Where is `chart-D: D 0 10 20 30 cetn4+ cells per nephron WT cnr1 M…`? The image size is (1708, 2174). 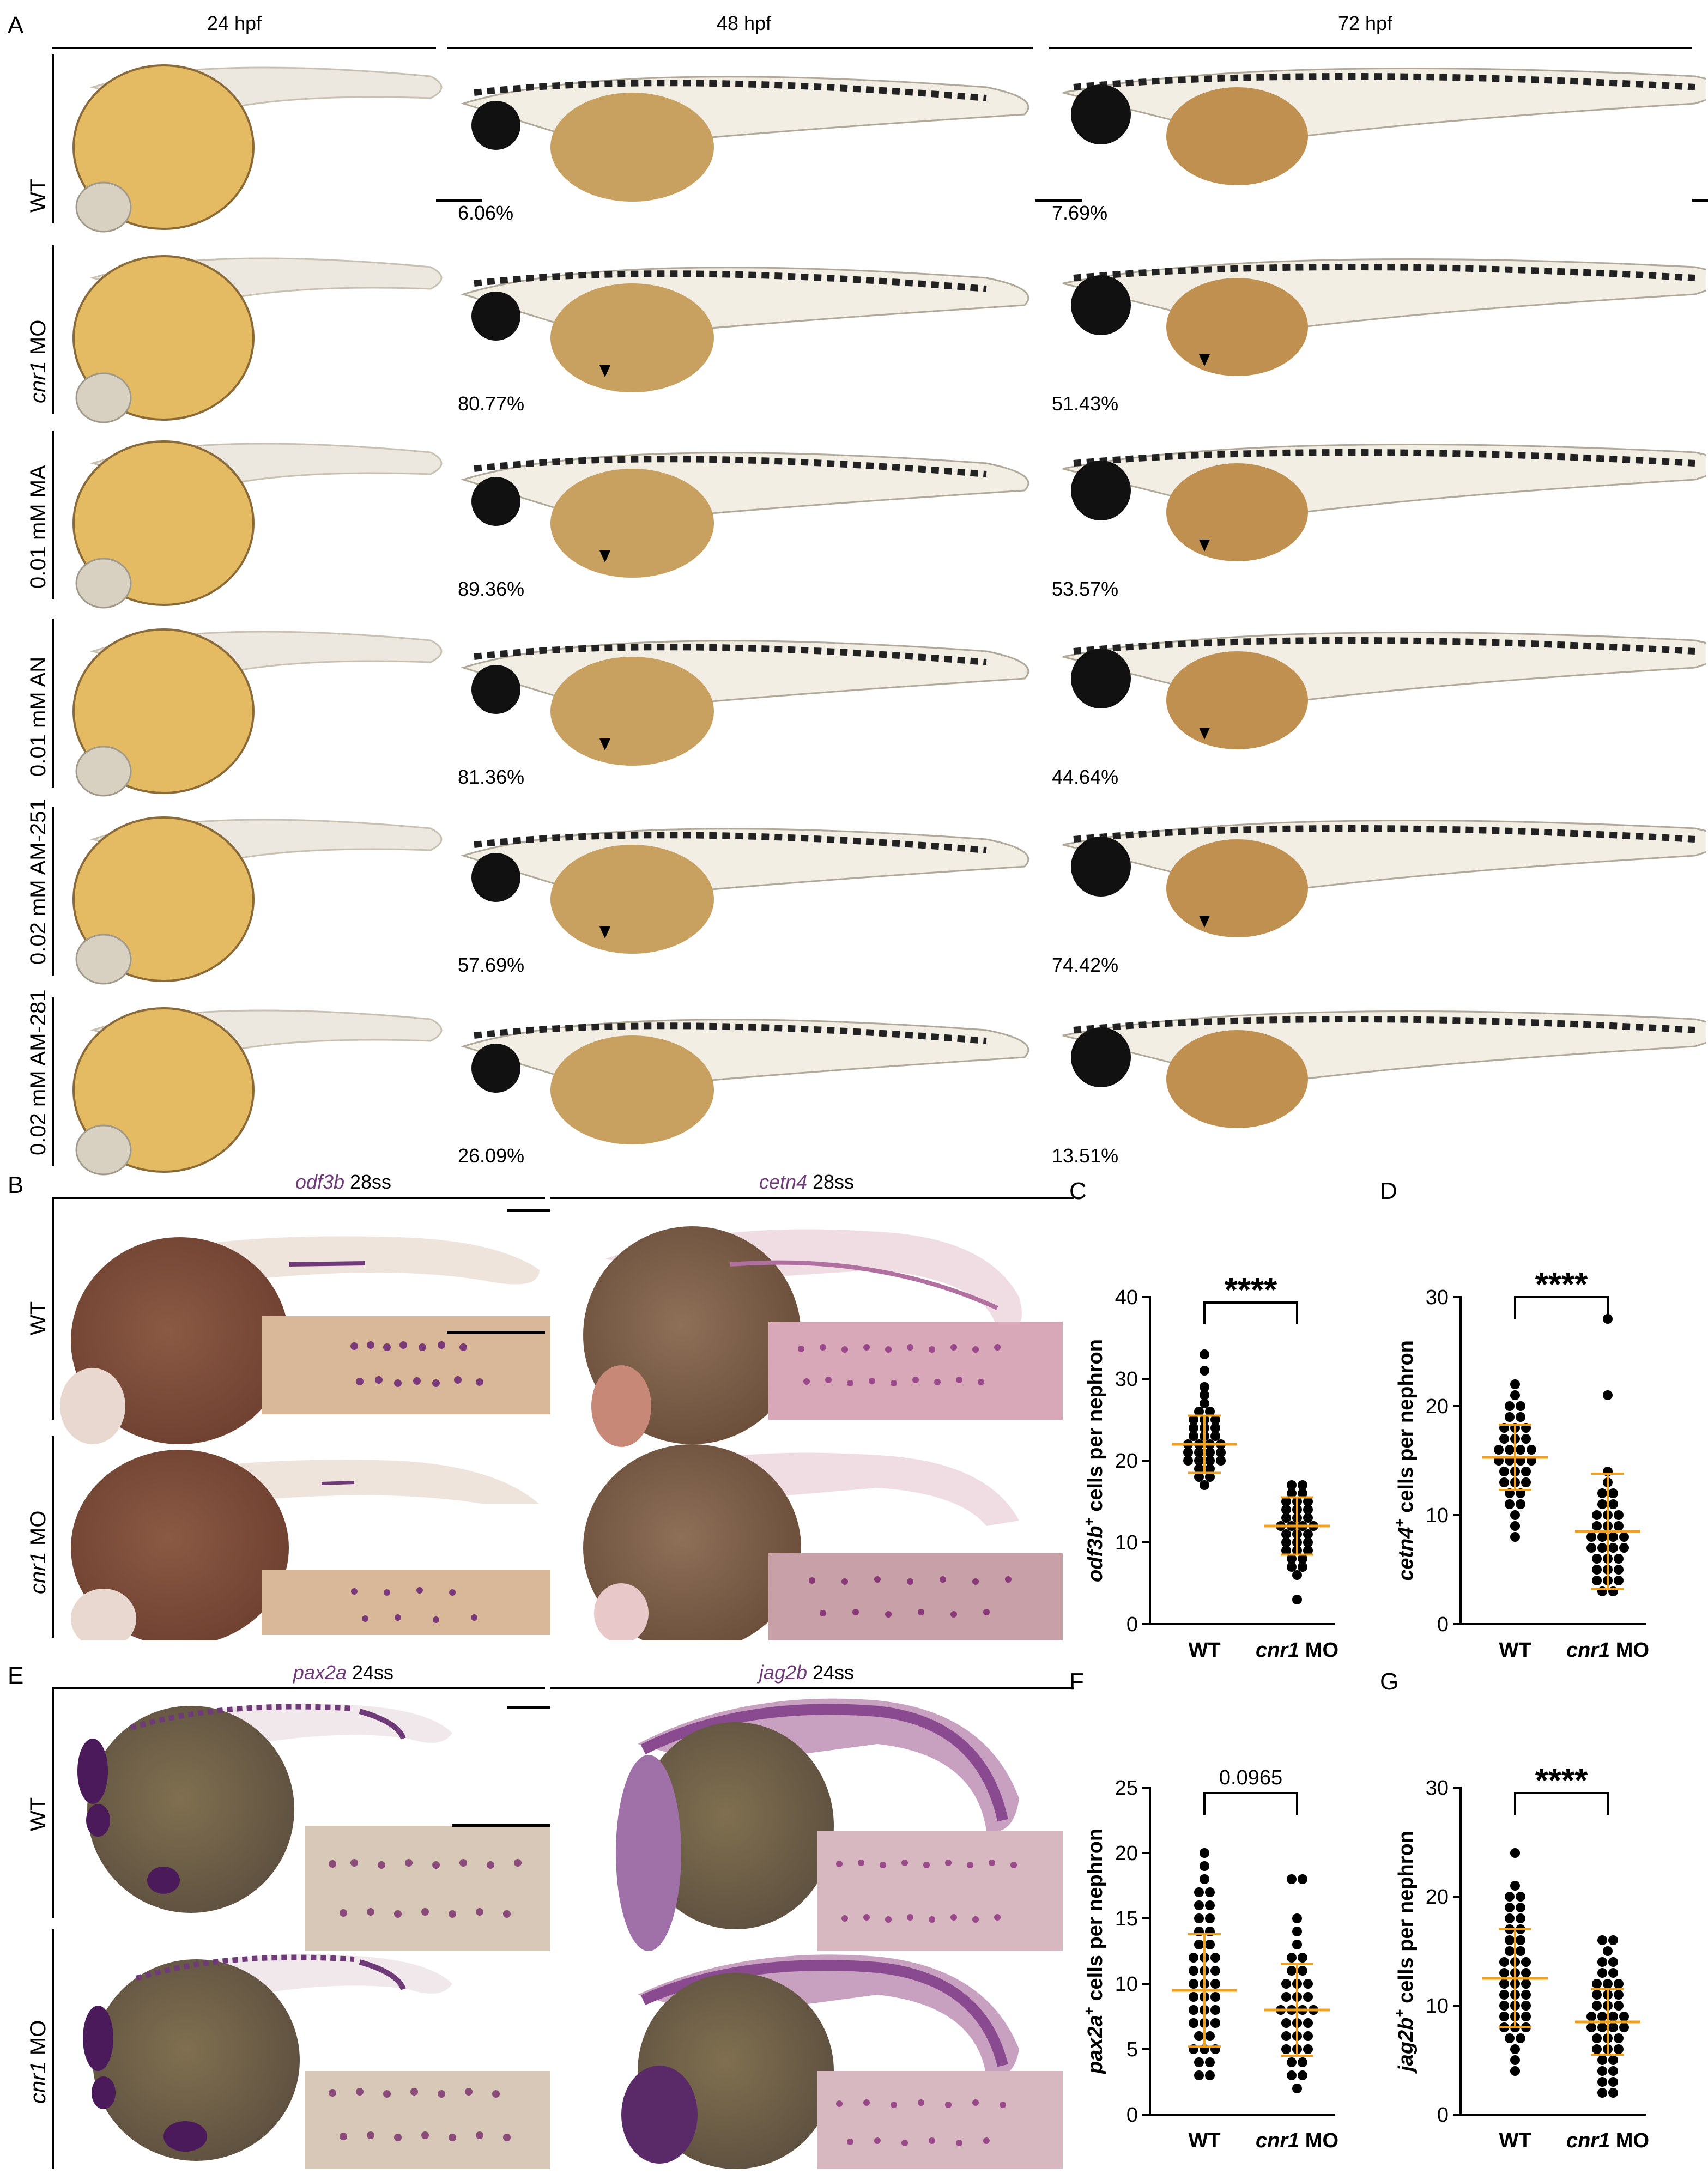 chart-D: D 0 10 20 30 cetn4+ cells per nephron WT cnr1 M… is located at coordinates (1514, 1420).